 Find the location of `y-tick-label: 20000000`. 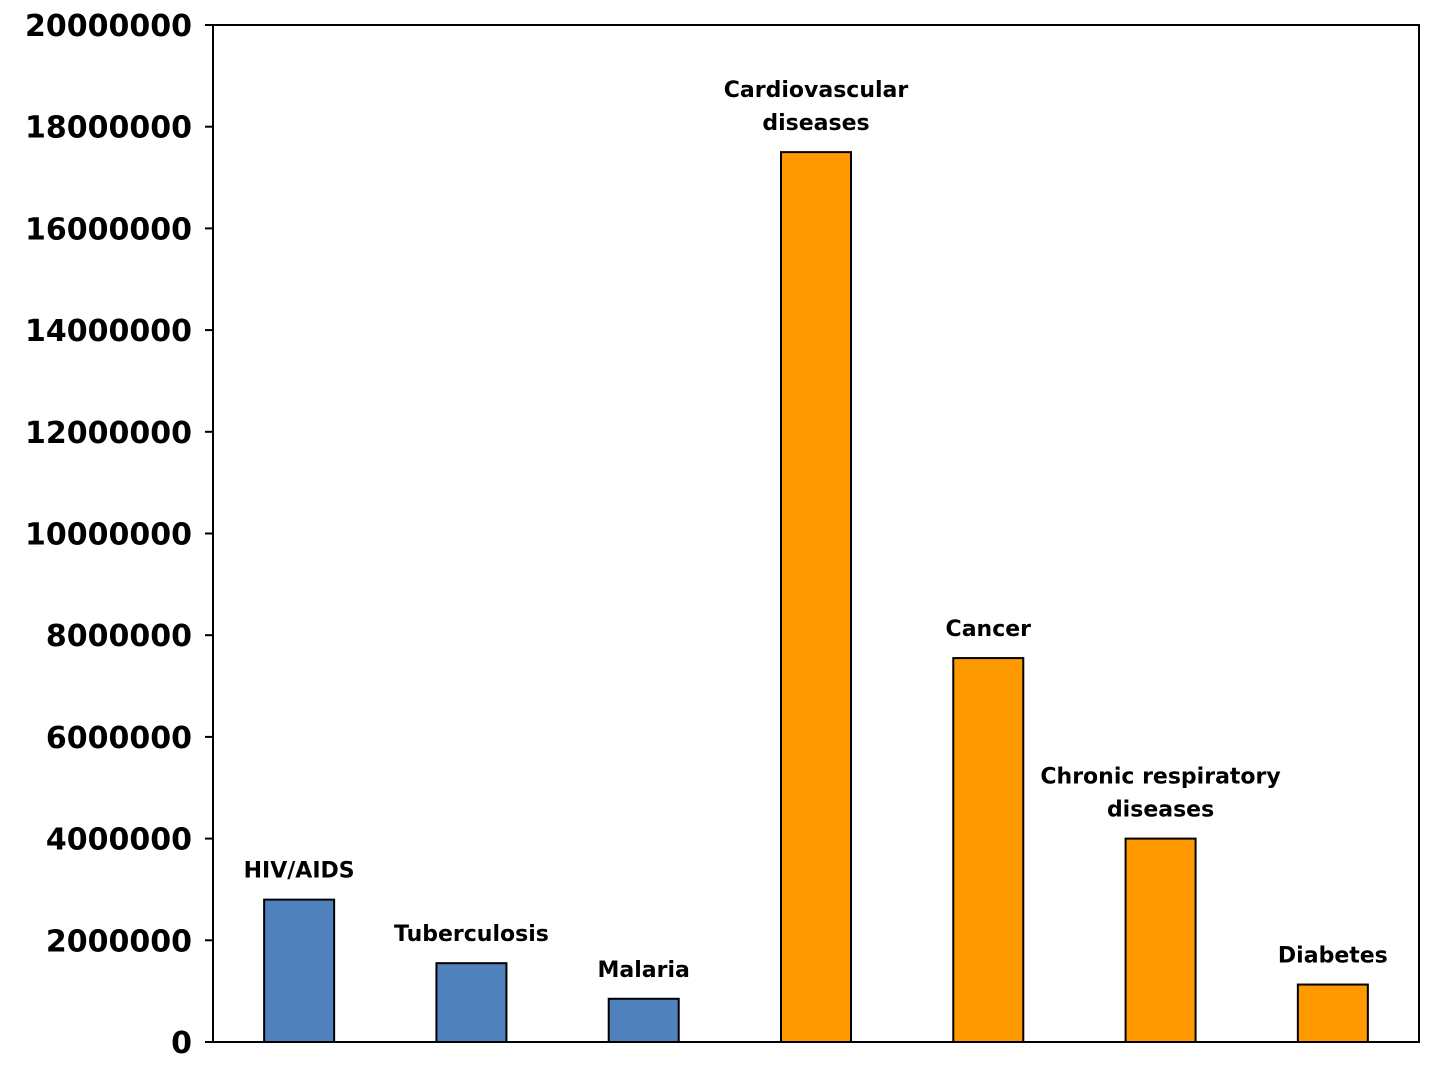

y-tick-label: 20000000 is located at coordinates (108, 26).